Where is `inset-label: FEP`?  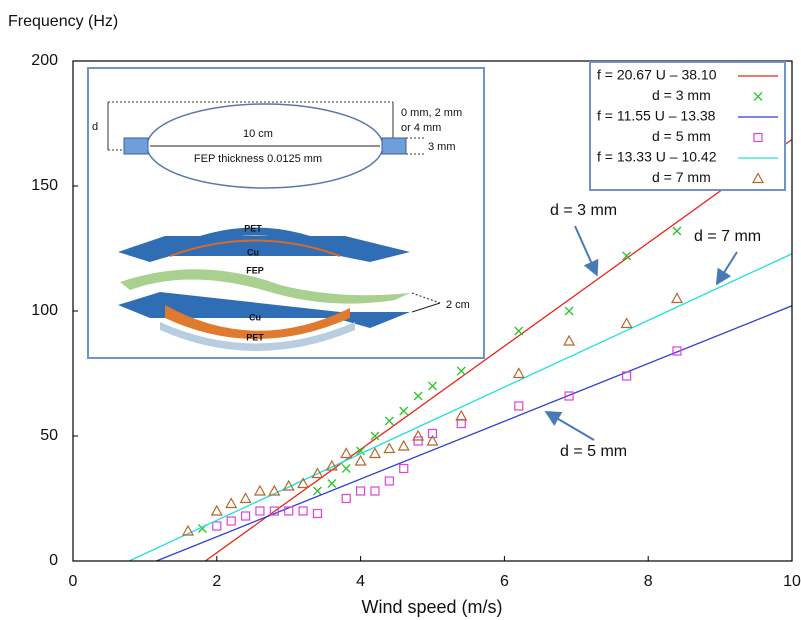
inset-label: FEP is located at coordinates (255, 270).